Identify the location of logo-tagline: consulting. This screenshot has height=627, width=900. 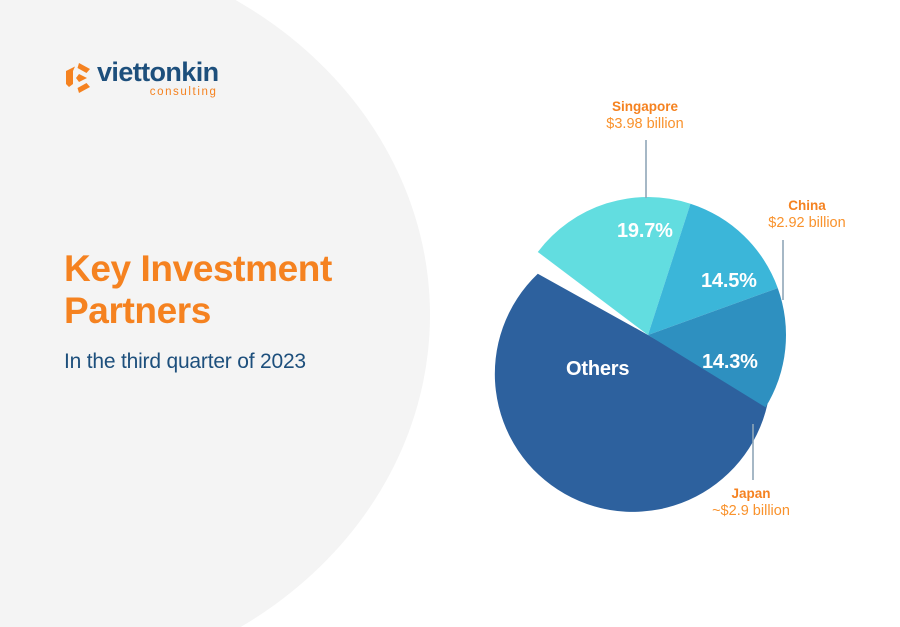
(183, 92).